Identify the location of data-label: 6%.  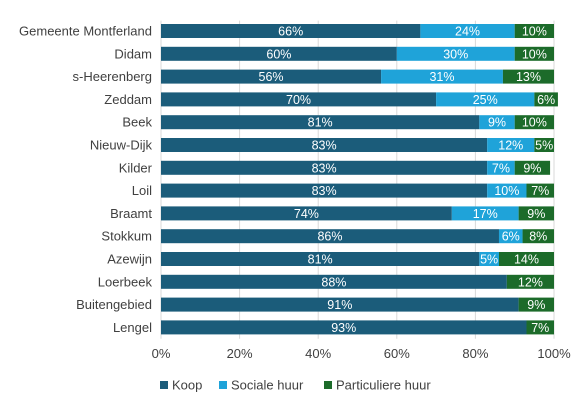
(546, 100).